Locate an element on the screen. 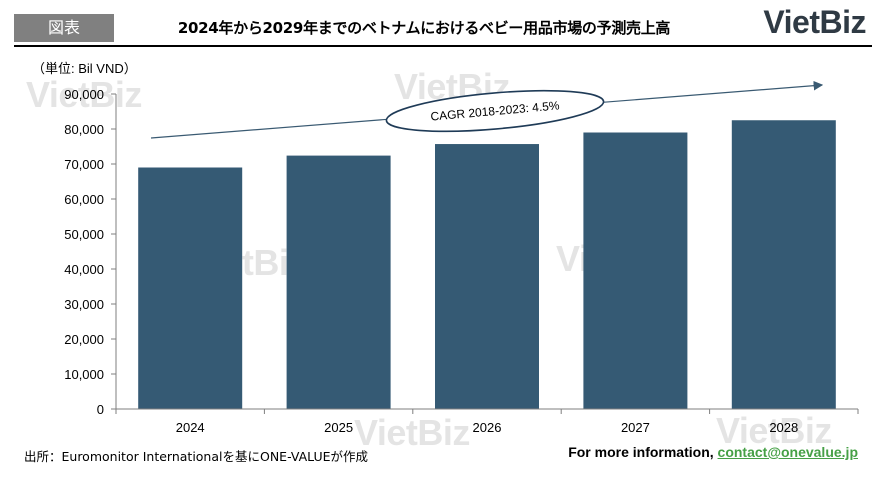 The height and width of the screenshot is (482, 888). chart-title: 2024年から2029年までのベトナムにおけるベビー用品市場の予測売上高 is located at coordinates (424, 28).